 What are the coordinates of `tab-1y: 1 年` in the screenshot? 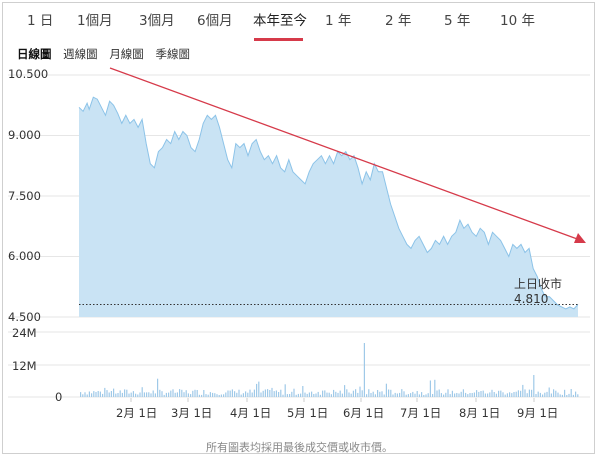 It's located at (338, 21).